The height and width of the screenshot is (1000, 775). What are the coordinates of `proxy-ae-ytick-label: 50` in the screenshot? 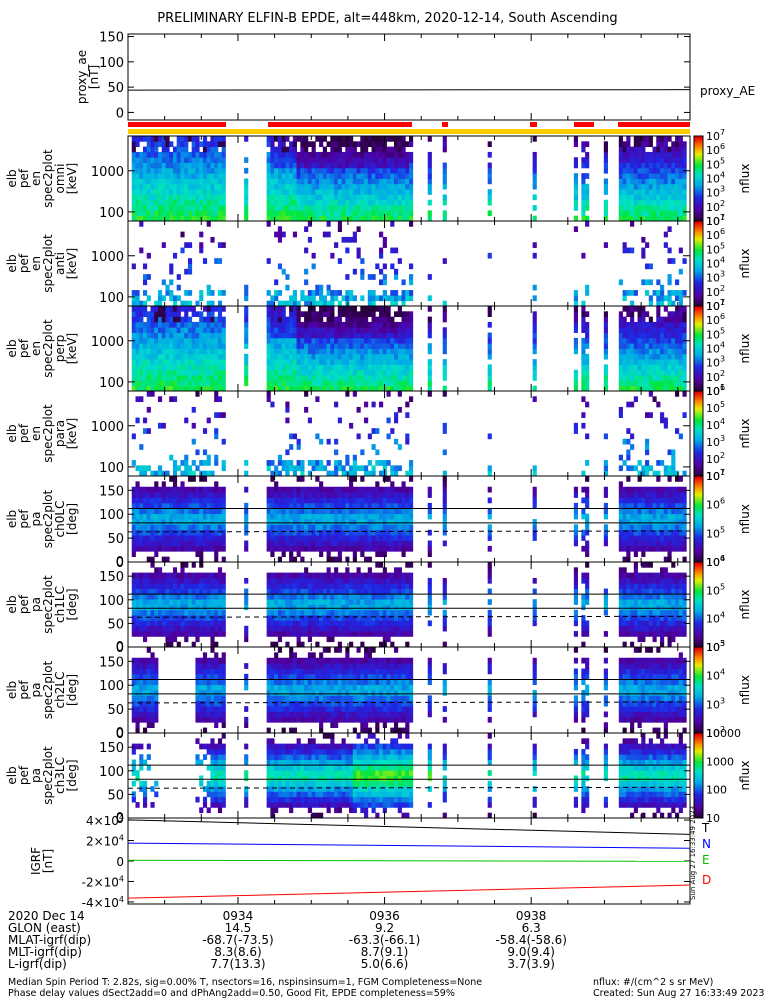 It's located at (115, 88).